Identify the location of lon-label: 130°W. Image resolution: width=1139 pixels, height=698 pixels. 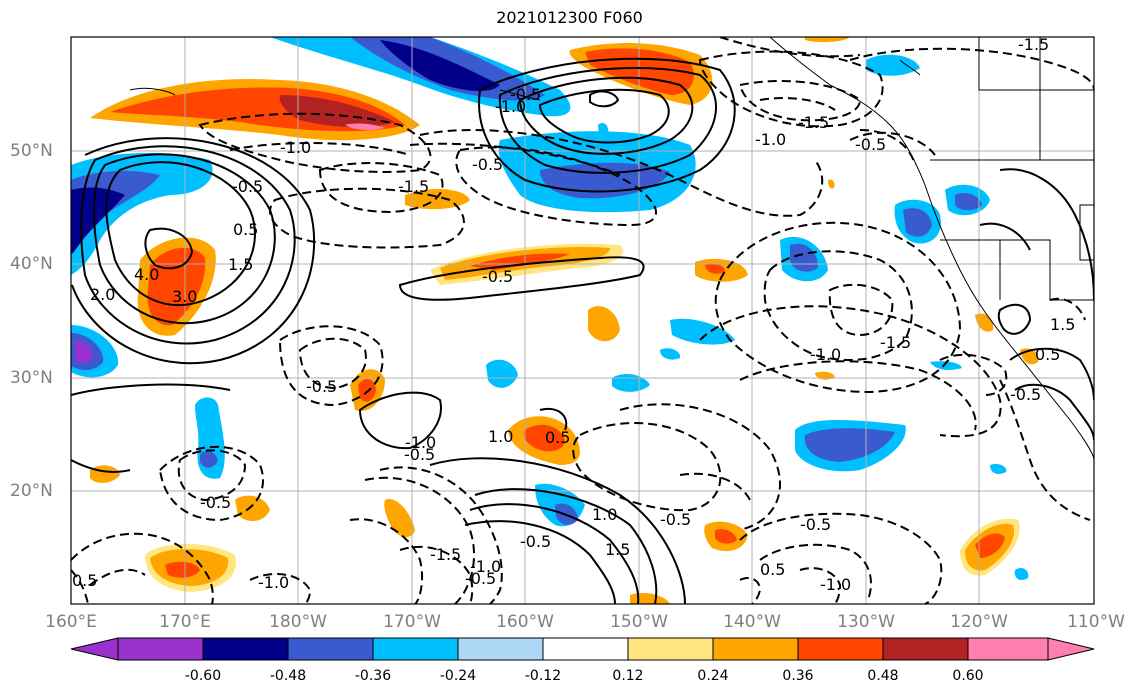
(866, 622).